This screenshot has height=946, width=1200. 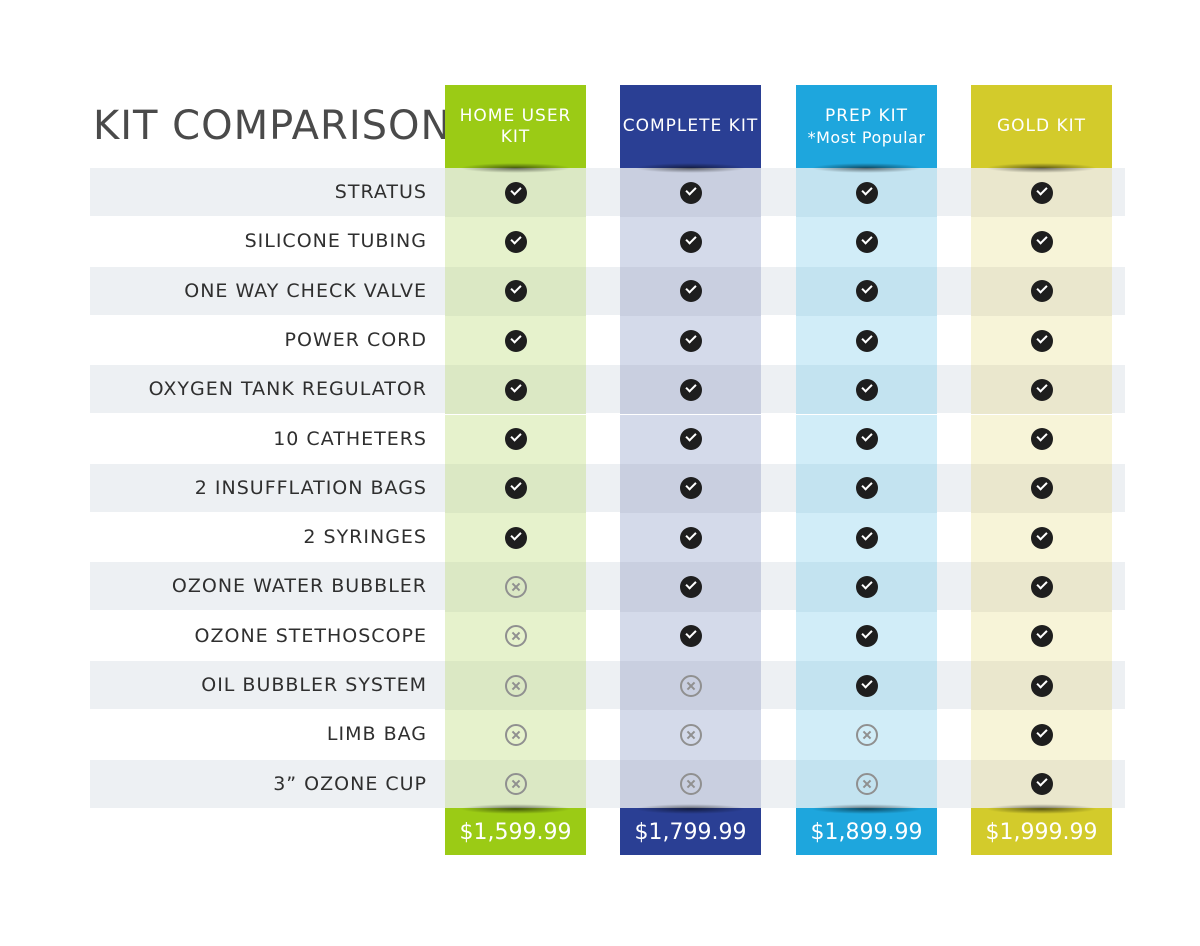 I want to click on kit-header: HOME USER KIT, so click(x=515, y=126).